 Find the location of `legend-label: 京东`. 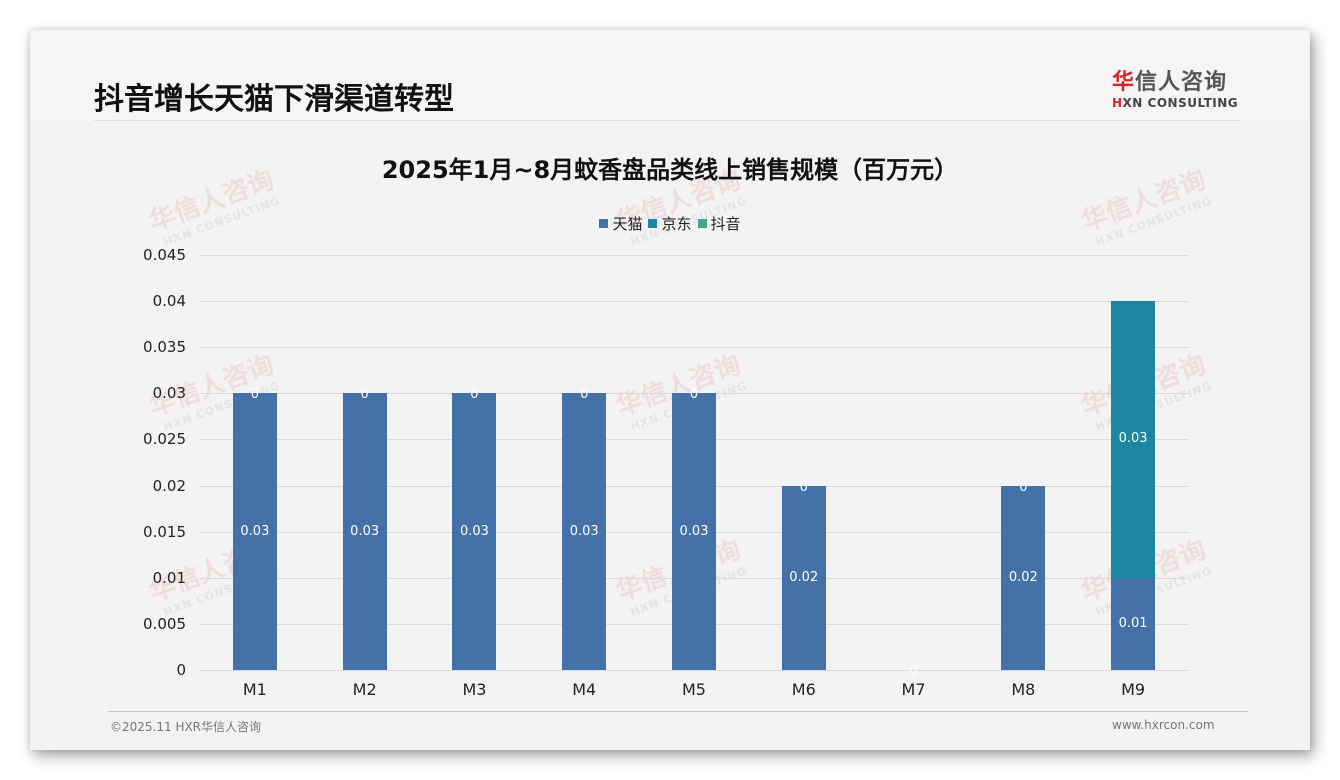

legend-label: 京东 is located at coordinates (676, 224).